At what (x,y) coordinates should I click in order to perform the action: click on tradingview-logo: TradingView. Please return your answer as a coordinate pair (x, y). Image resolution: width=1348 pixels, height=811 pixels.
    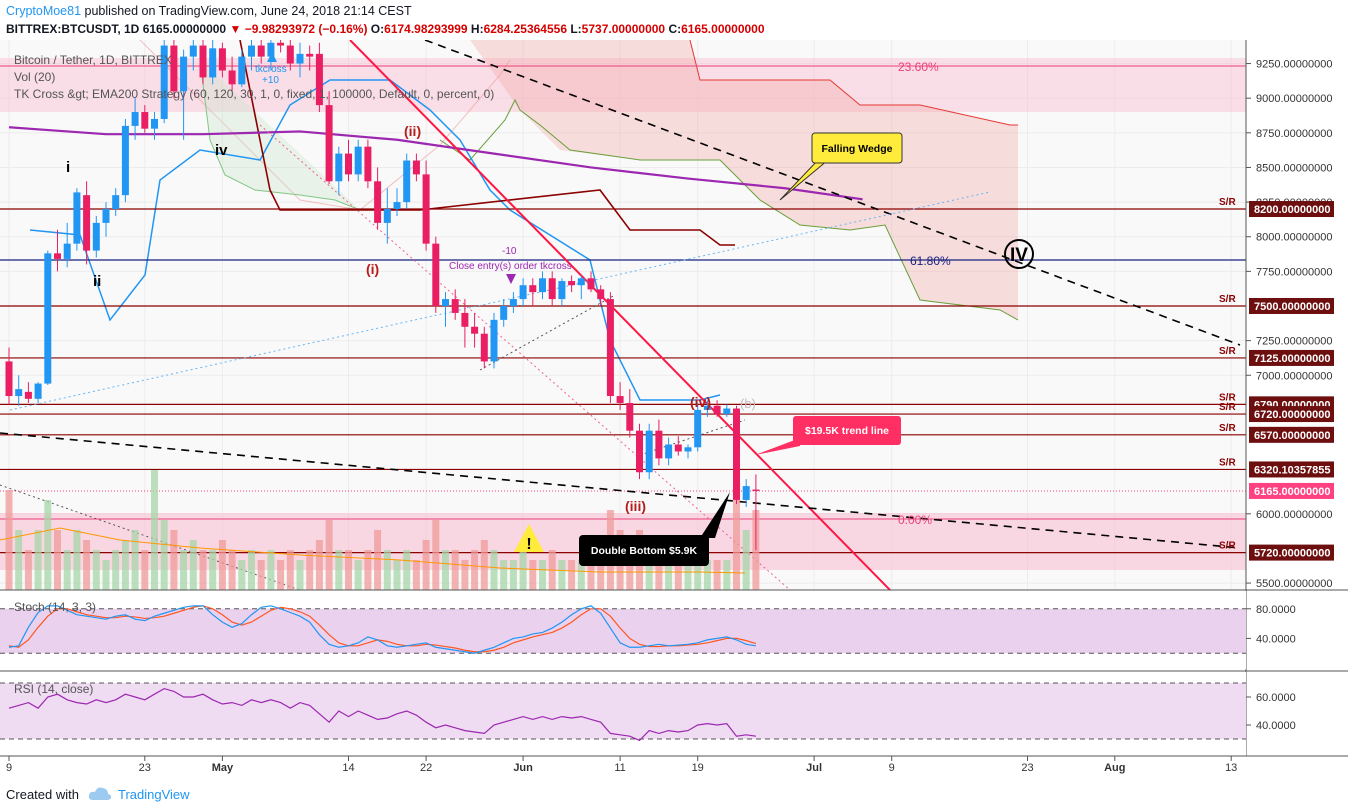
    Looking at the image, I should click on (139, 794).